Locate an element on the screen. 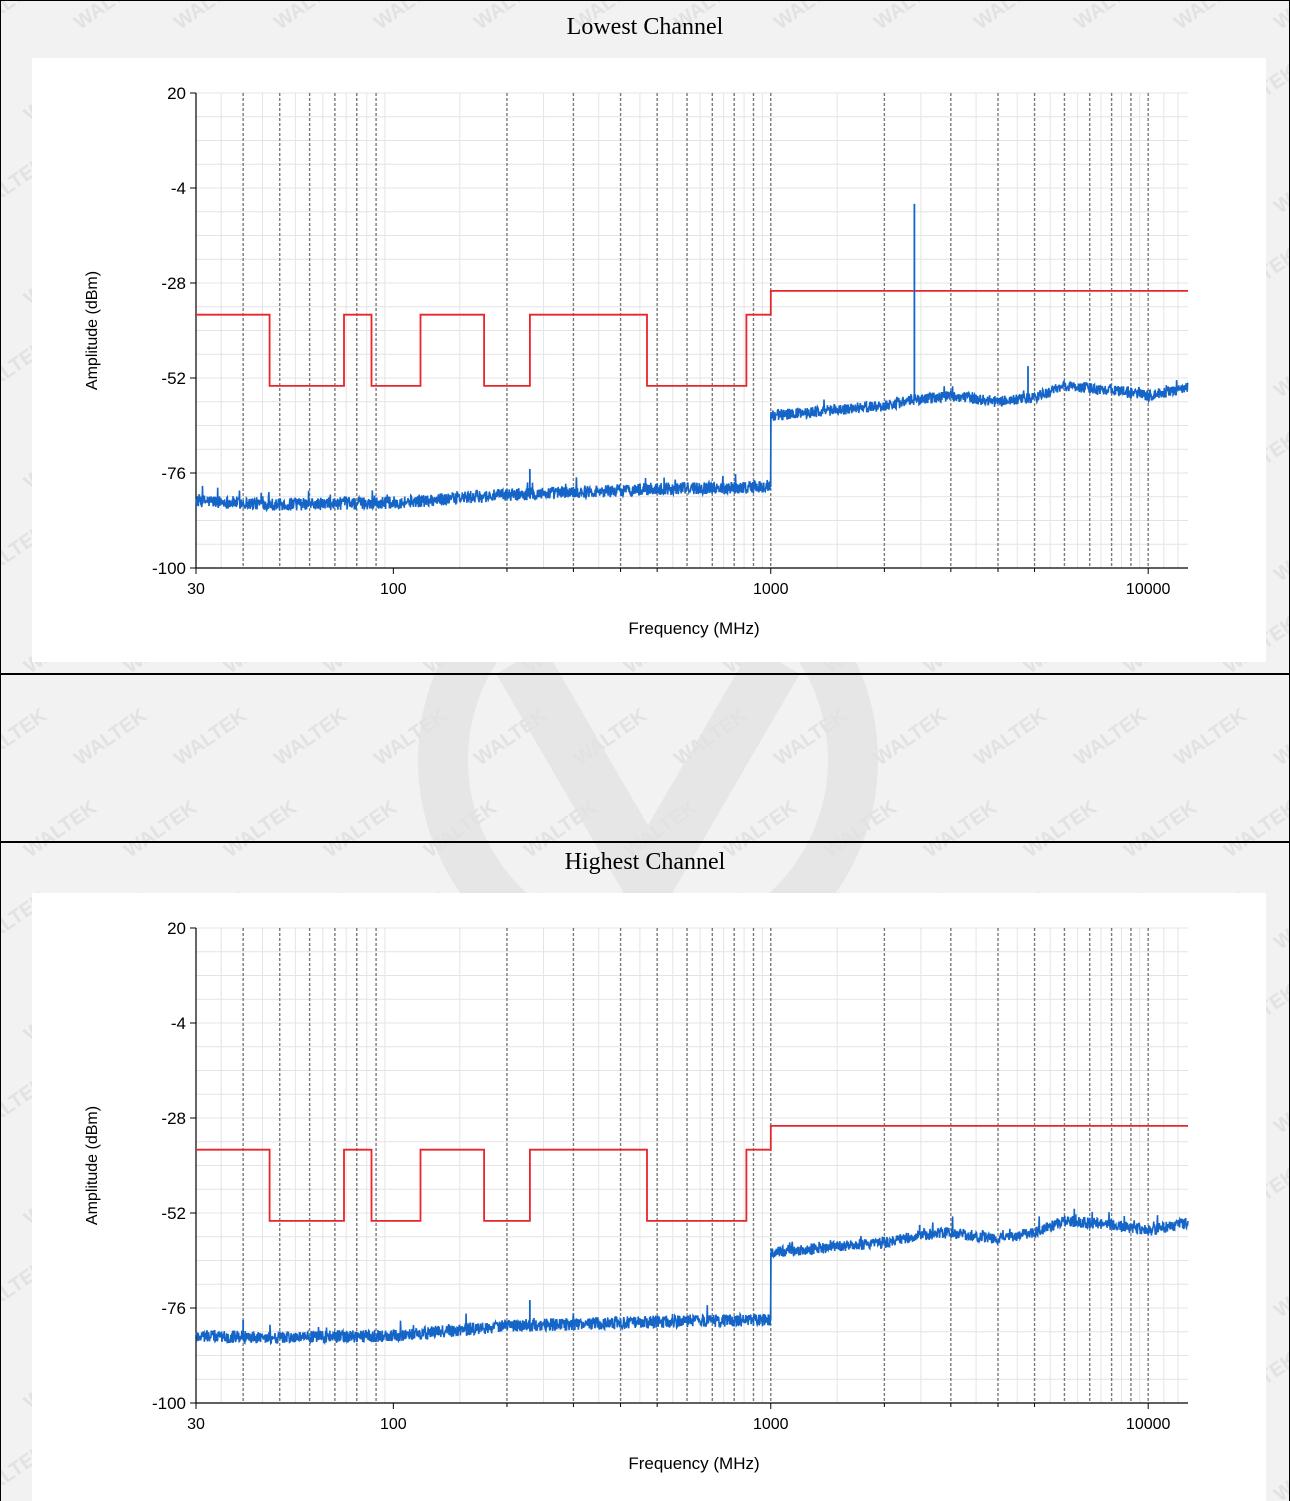  section-title-highest-channel: Highest Channel is located at coordinates (645, 862).